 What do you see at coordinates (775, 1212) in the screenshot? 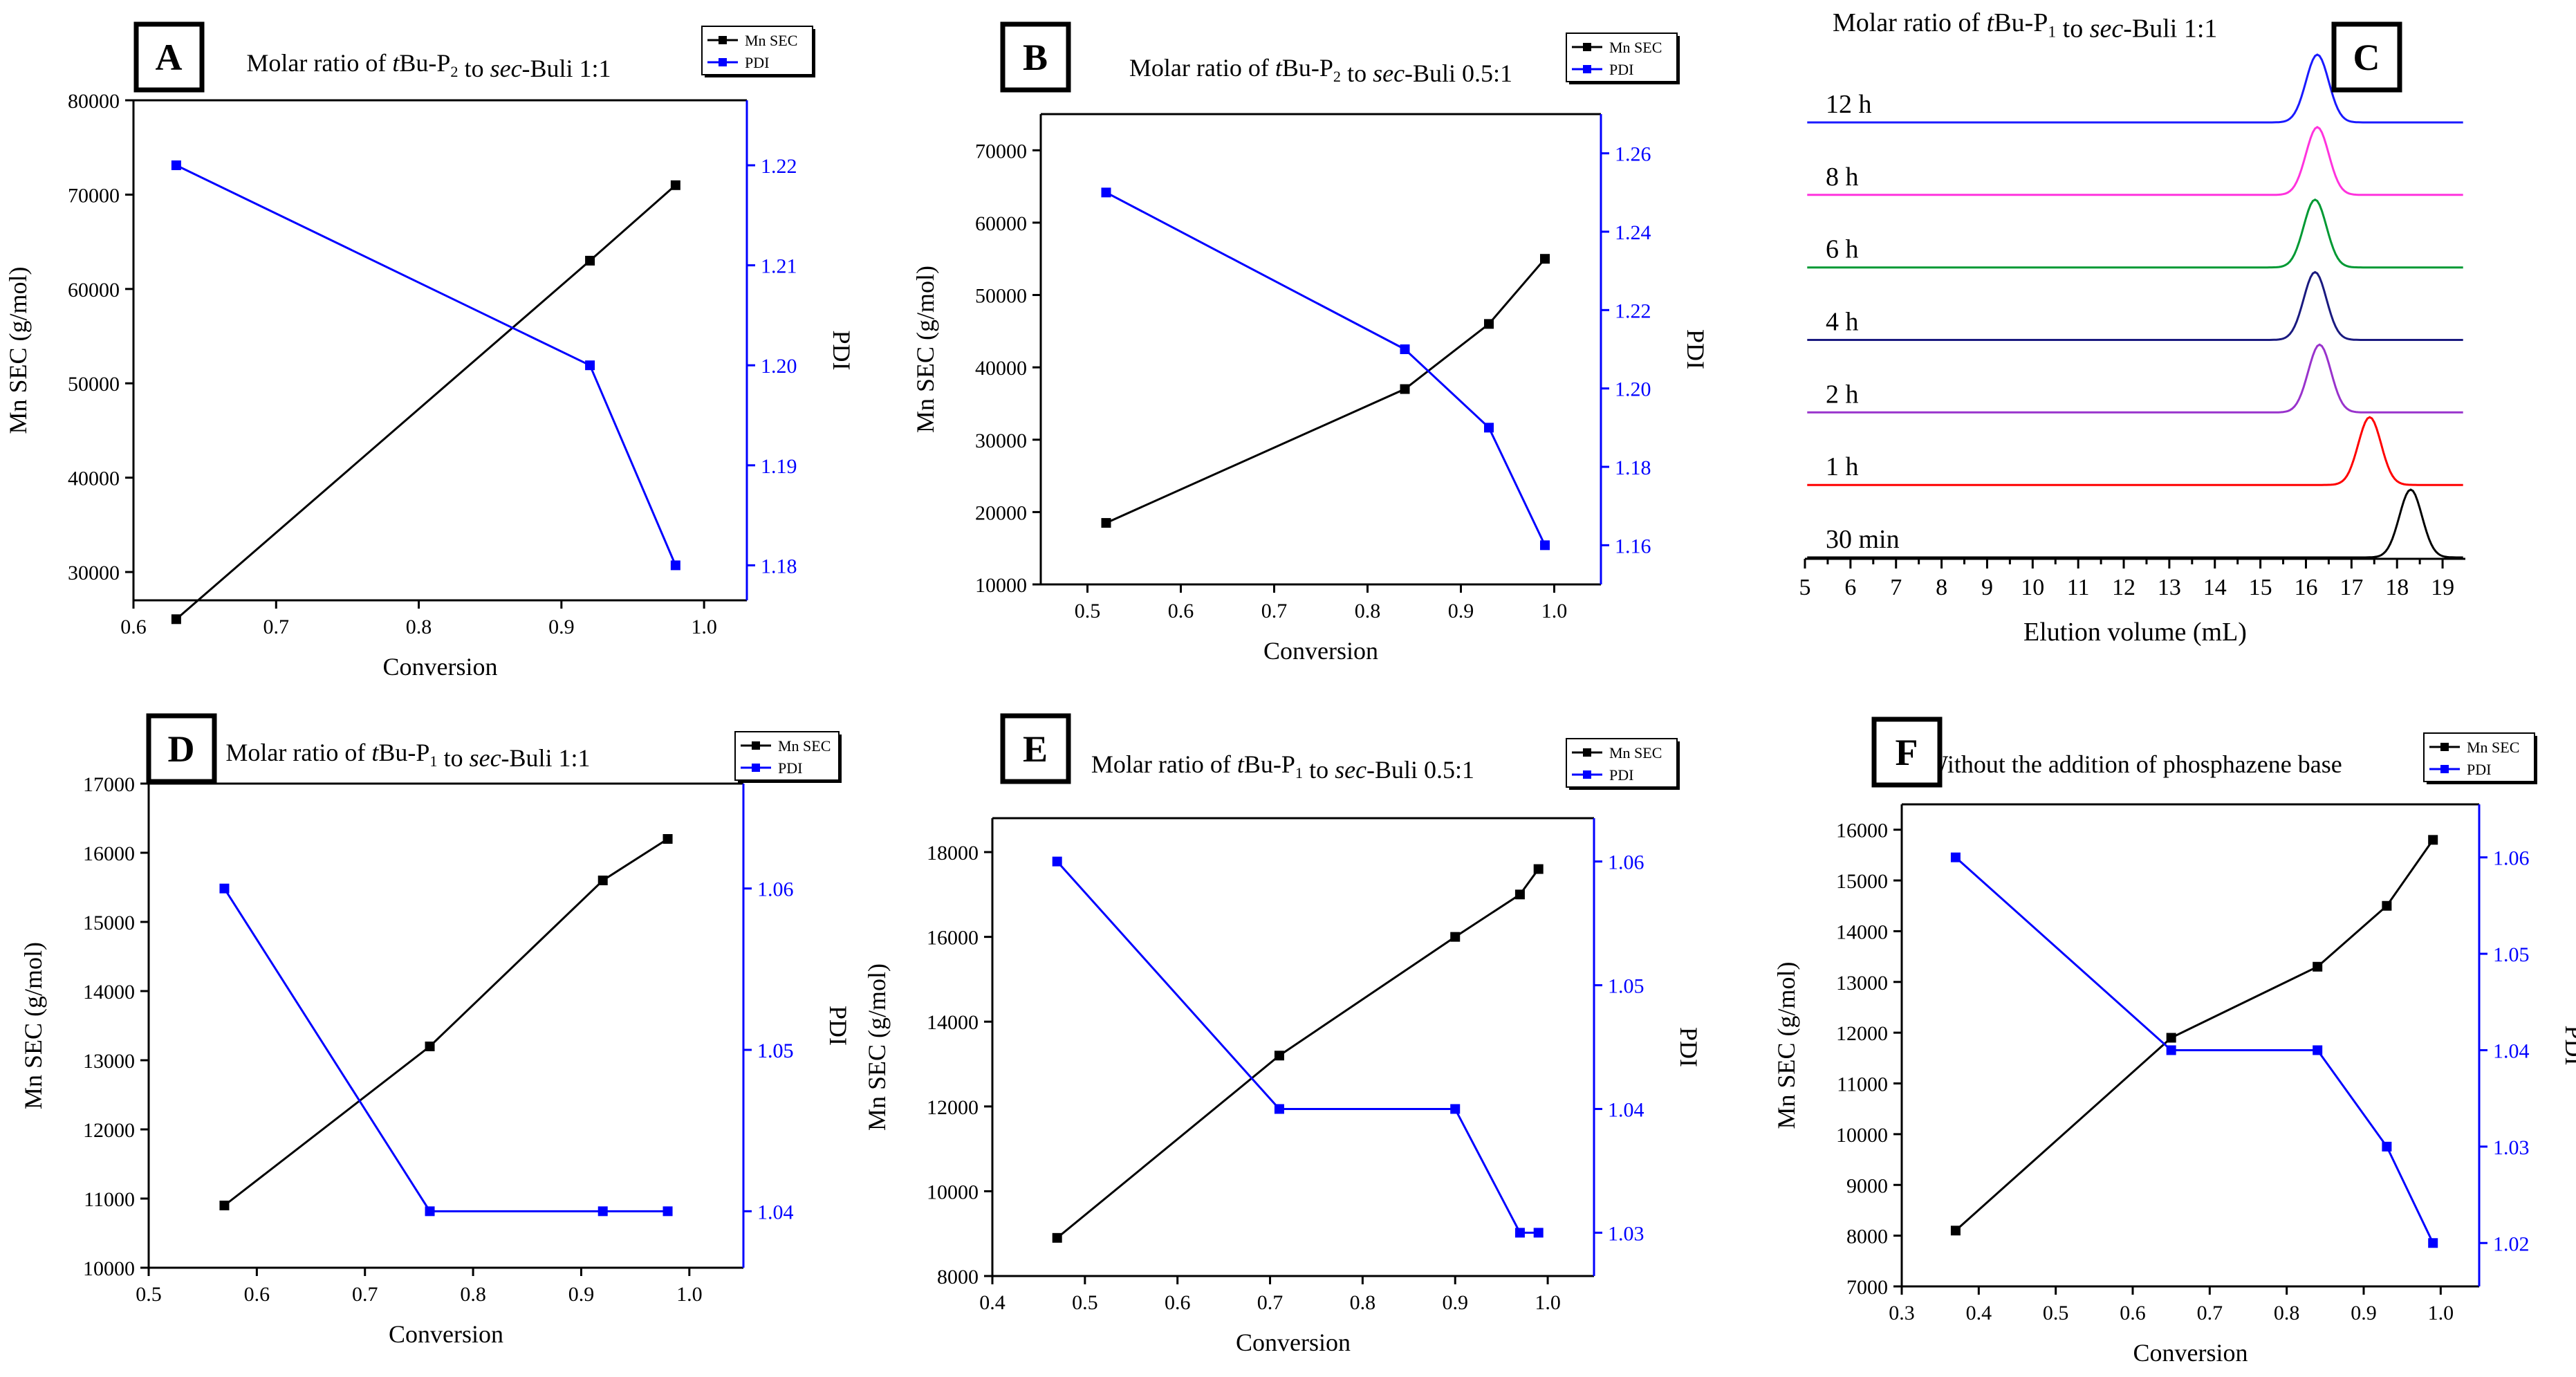
I see `y2-tick-label: 1.04` at bounding box center [775, 1212].